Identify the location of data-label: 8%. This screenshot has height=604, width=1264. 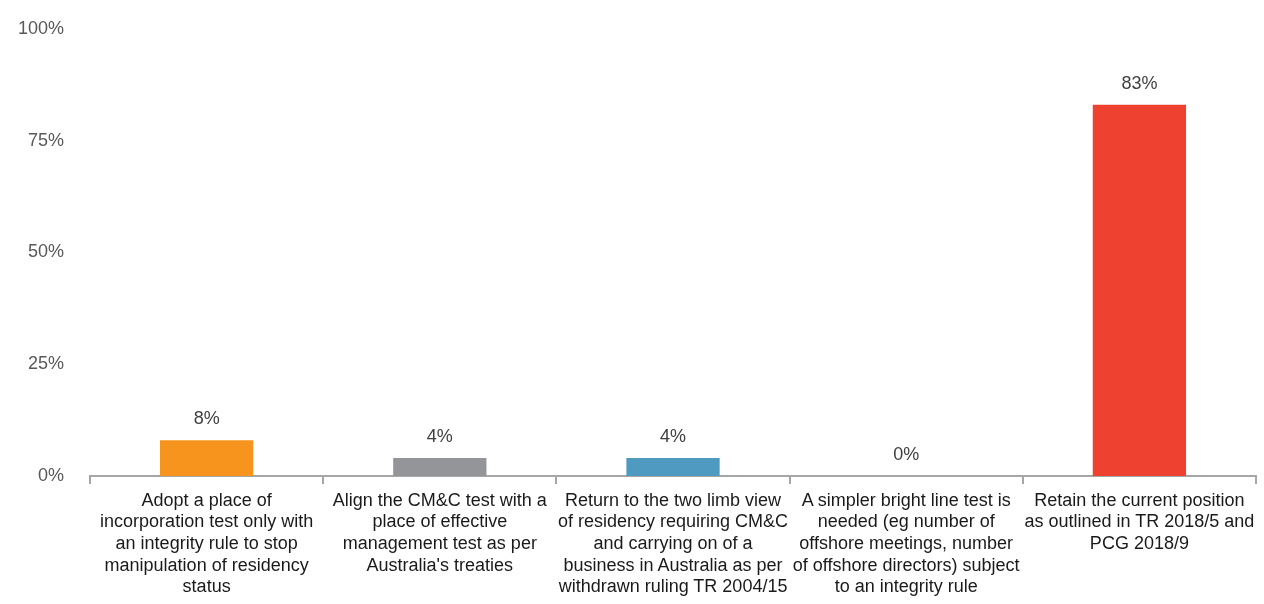
(206, 418).